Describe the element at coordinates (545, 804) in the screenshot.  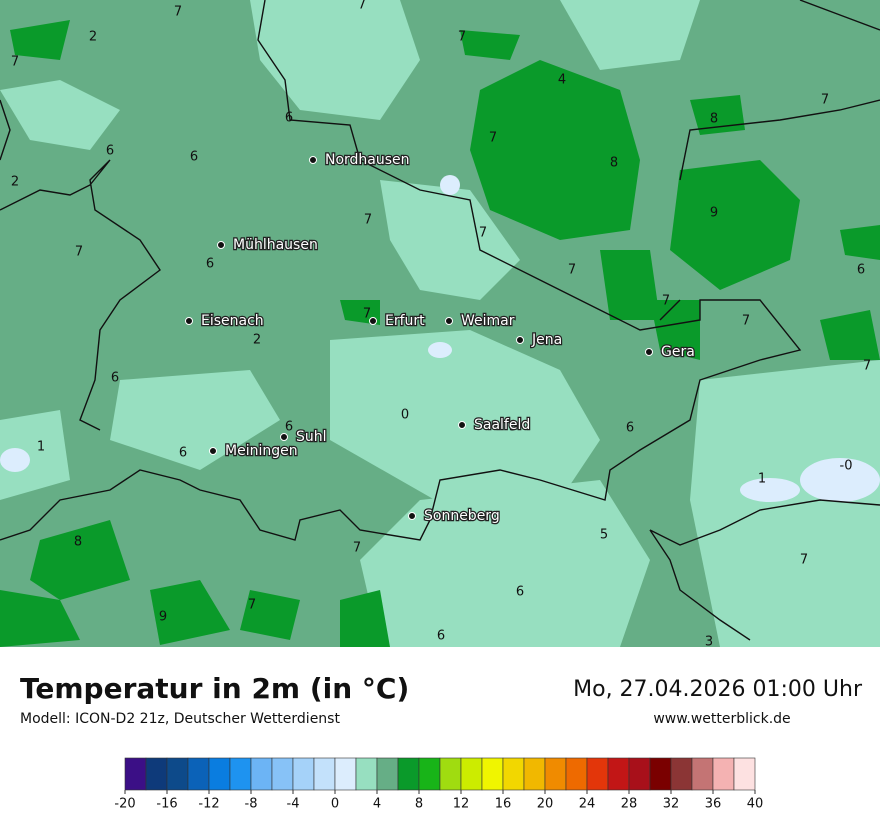
I see `colorbar-tick-label: 20` at that location.